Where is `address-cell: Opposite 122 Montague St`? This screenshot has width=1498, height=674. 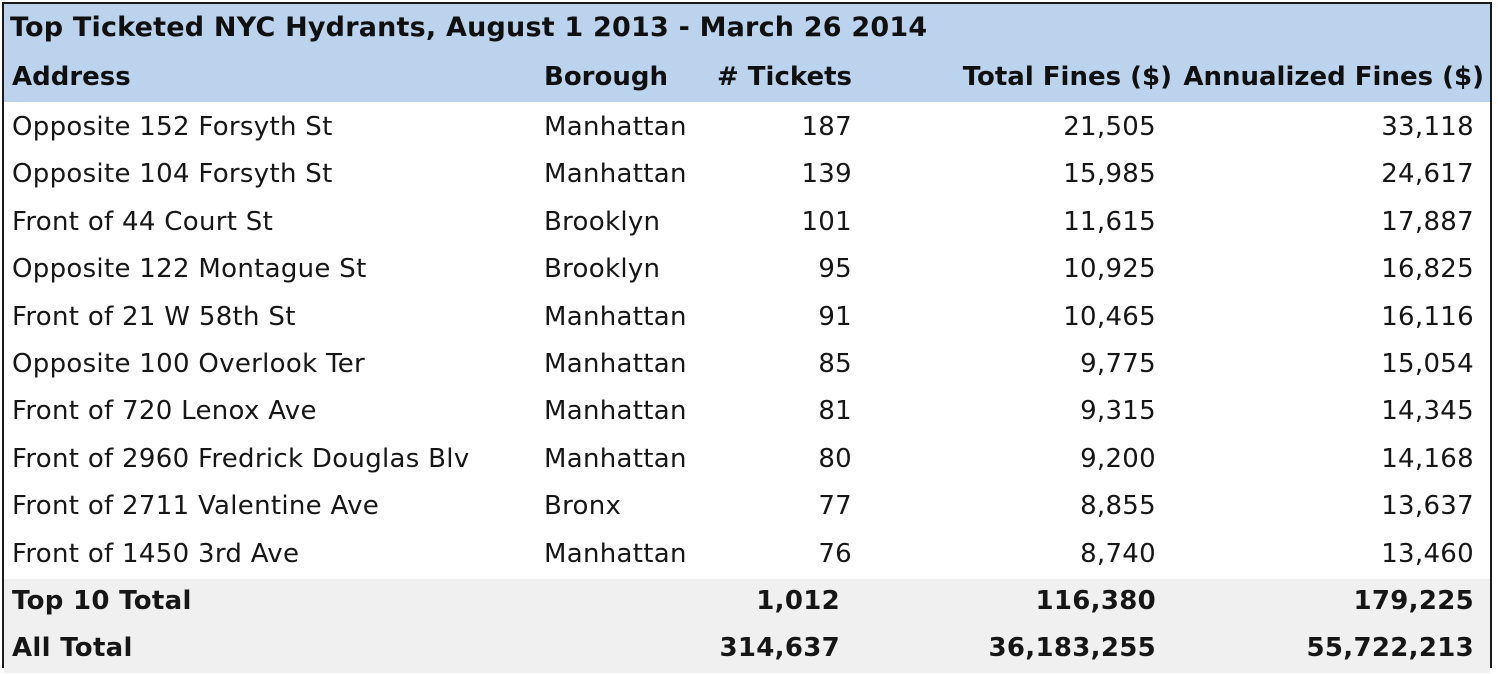 address-cell: Opposite 122 Montague St is located at coordinates (189, 269).